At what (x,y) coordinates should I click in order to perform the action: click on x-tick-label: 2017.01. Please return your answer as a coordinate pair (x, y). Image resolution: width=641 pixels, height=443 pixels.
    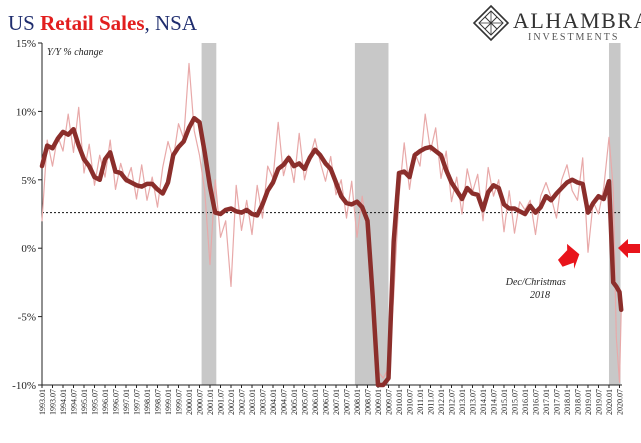
    Looking at the image, I should click on (546, 402).